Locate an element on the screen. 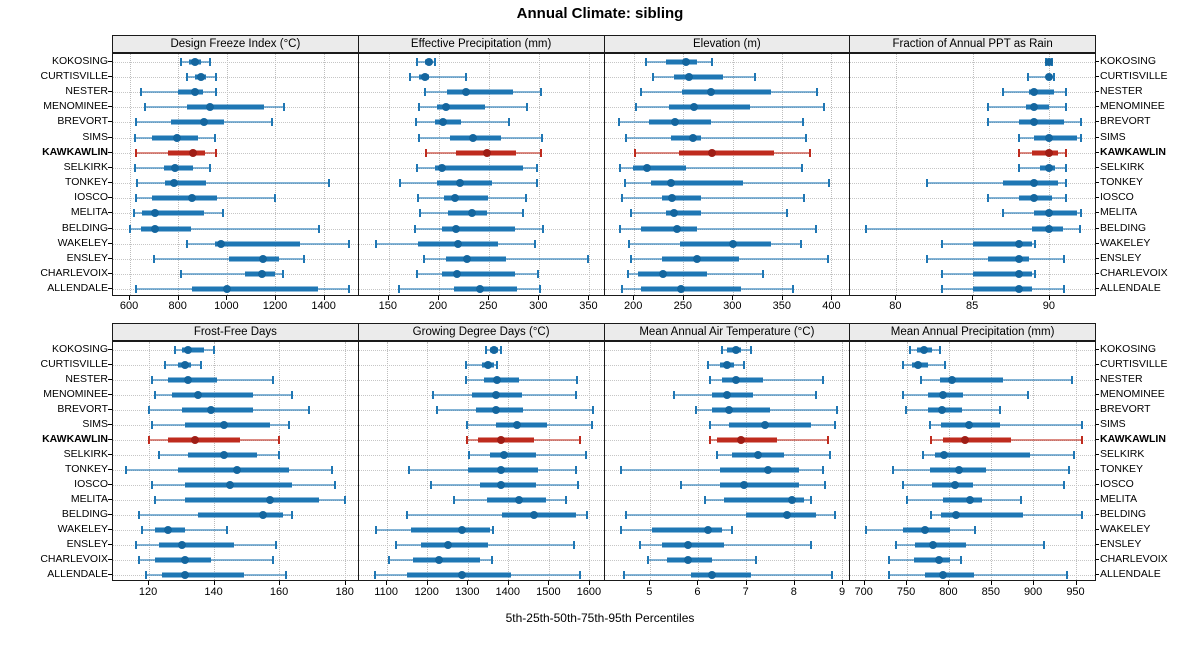 This screenshot has height=650, width=1200. station-label-left: MENOMINEE is located at coordinates (75, 393).